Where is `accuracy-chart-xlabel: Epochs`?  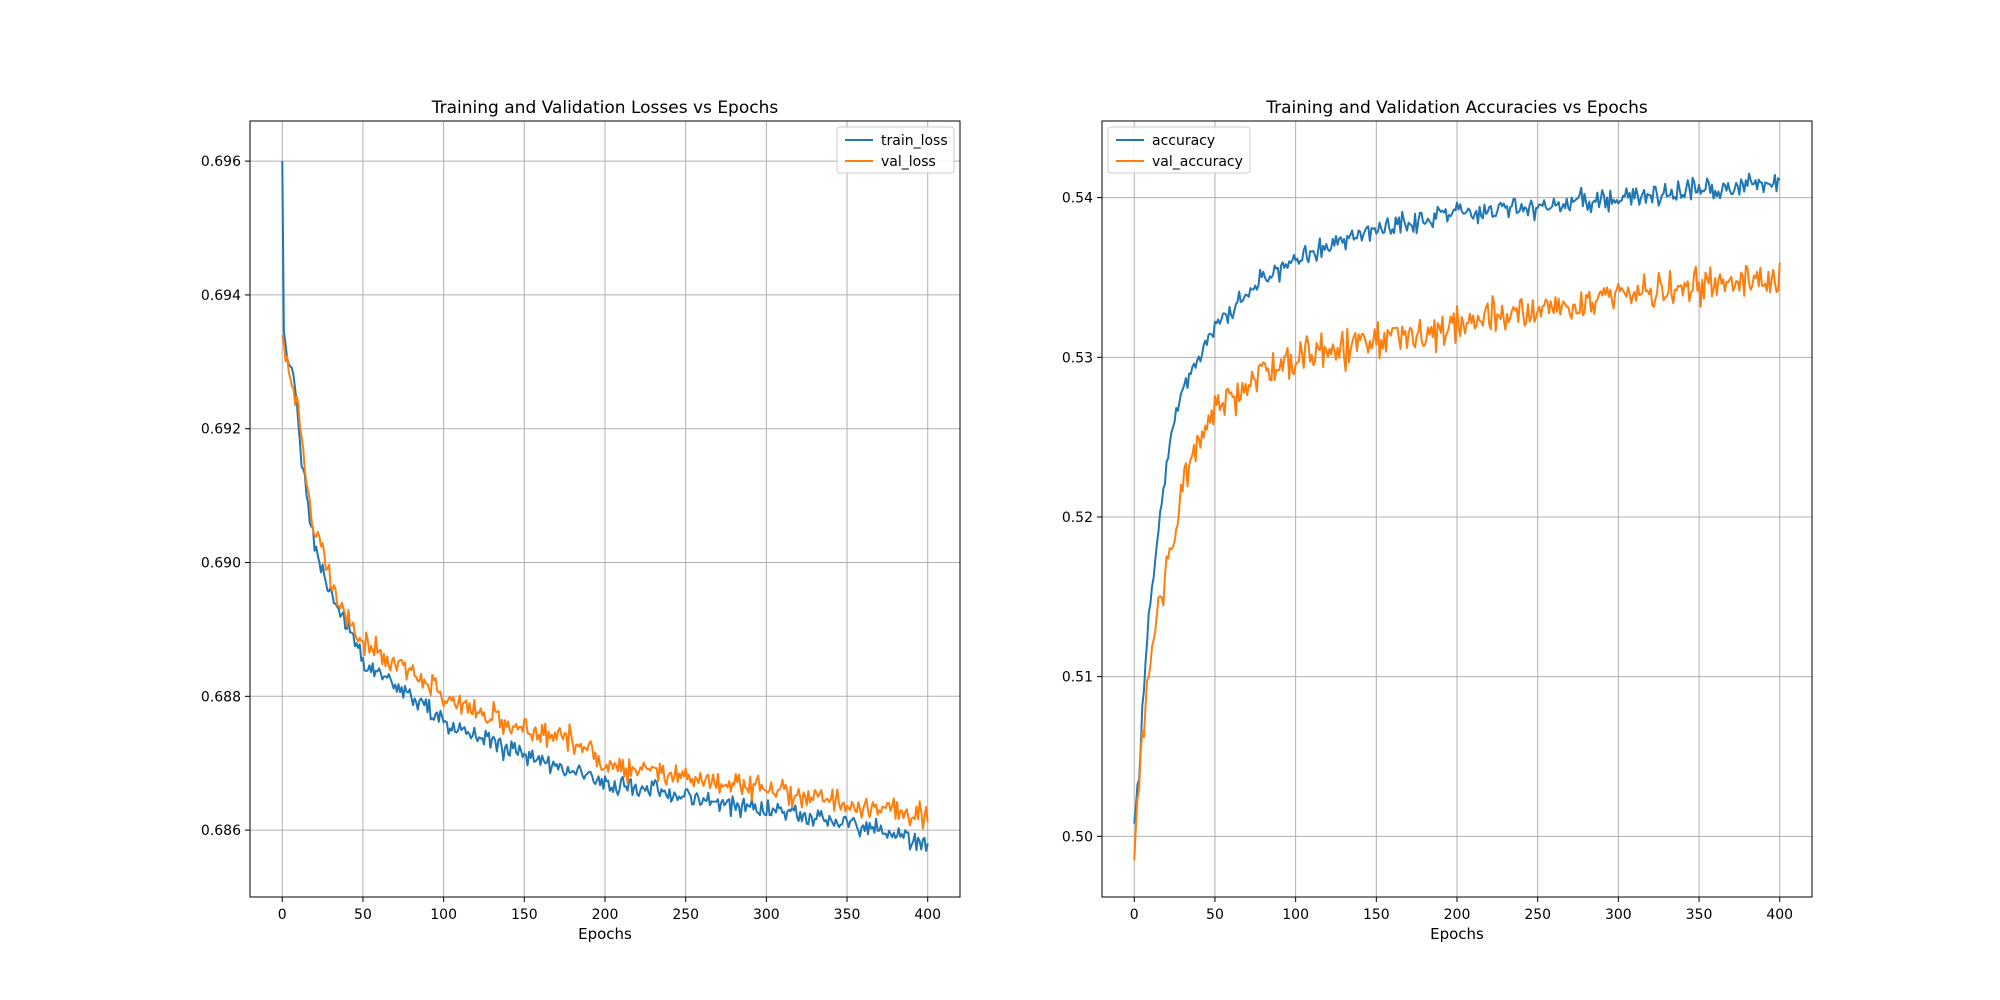
accuracy-chart-xlabel: Epochs is located at coordinates (1457, 934).